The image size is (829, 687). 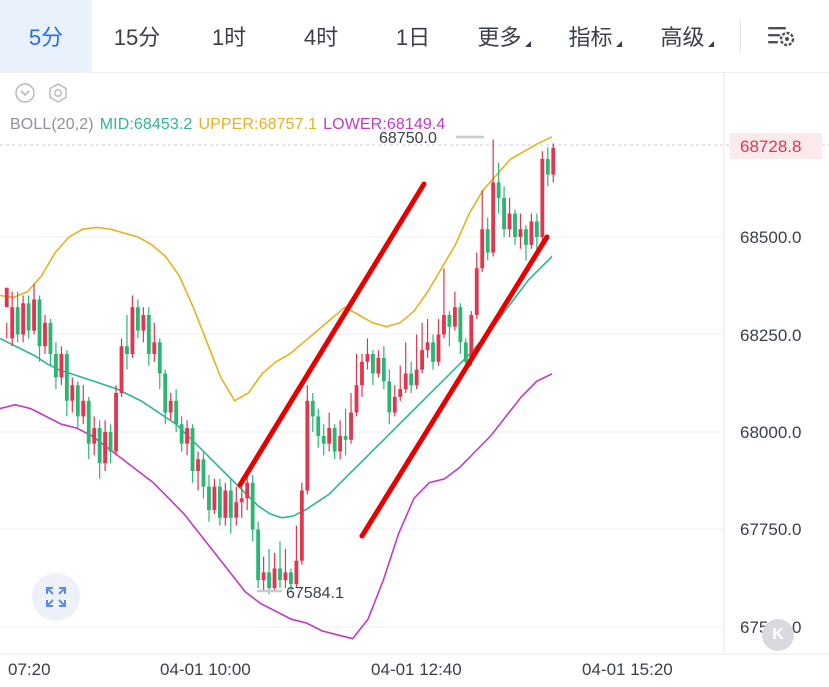 I want to click on fullscreen-button, so click(x=56, y=597).